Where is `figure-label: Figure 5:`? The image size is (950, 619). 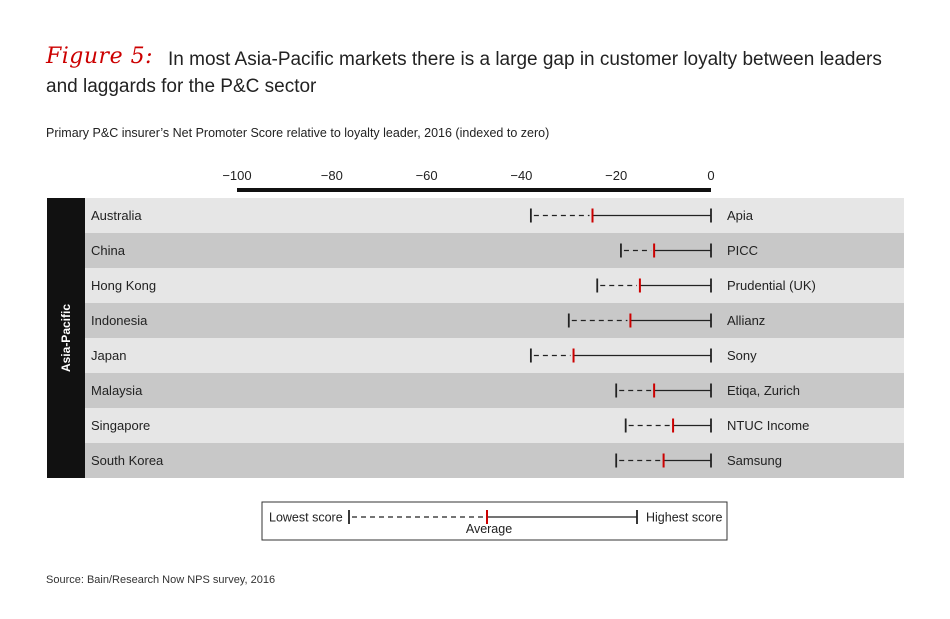 figure-label: Figure 5: is located at coordinates (99, 56).